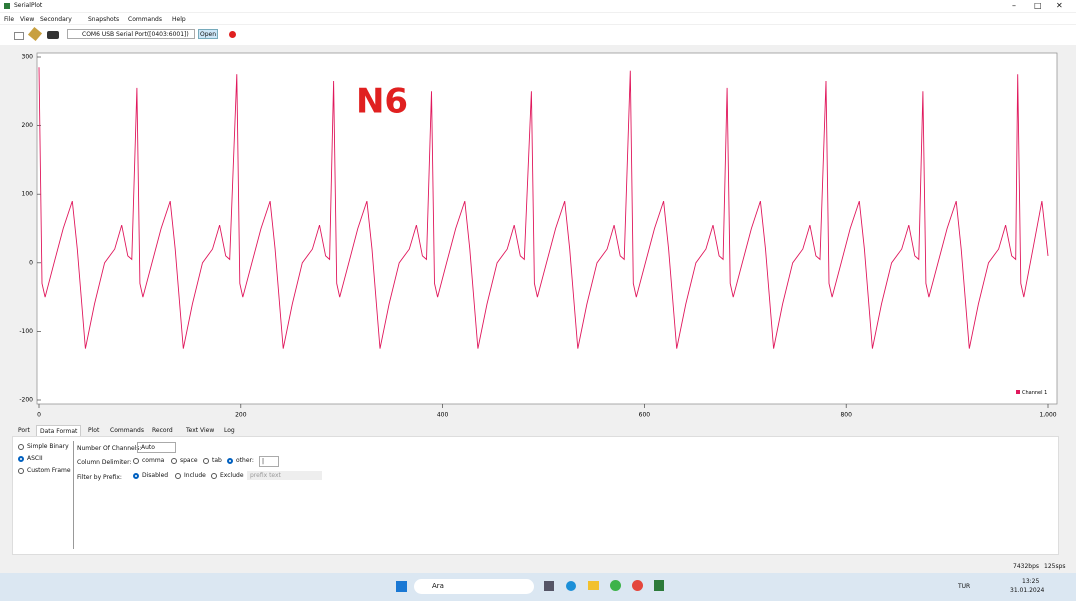  I want to click on x-tick-label: 600, so click(645, 415).